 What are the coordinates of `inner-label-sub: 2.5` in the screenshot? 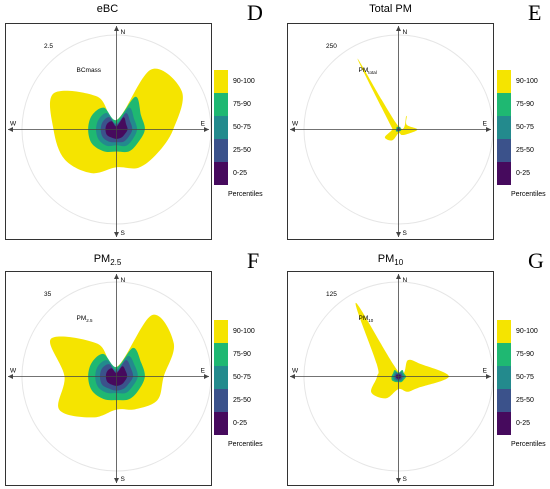 It's located at (89, 320).